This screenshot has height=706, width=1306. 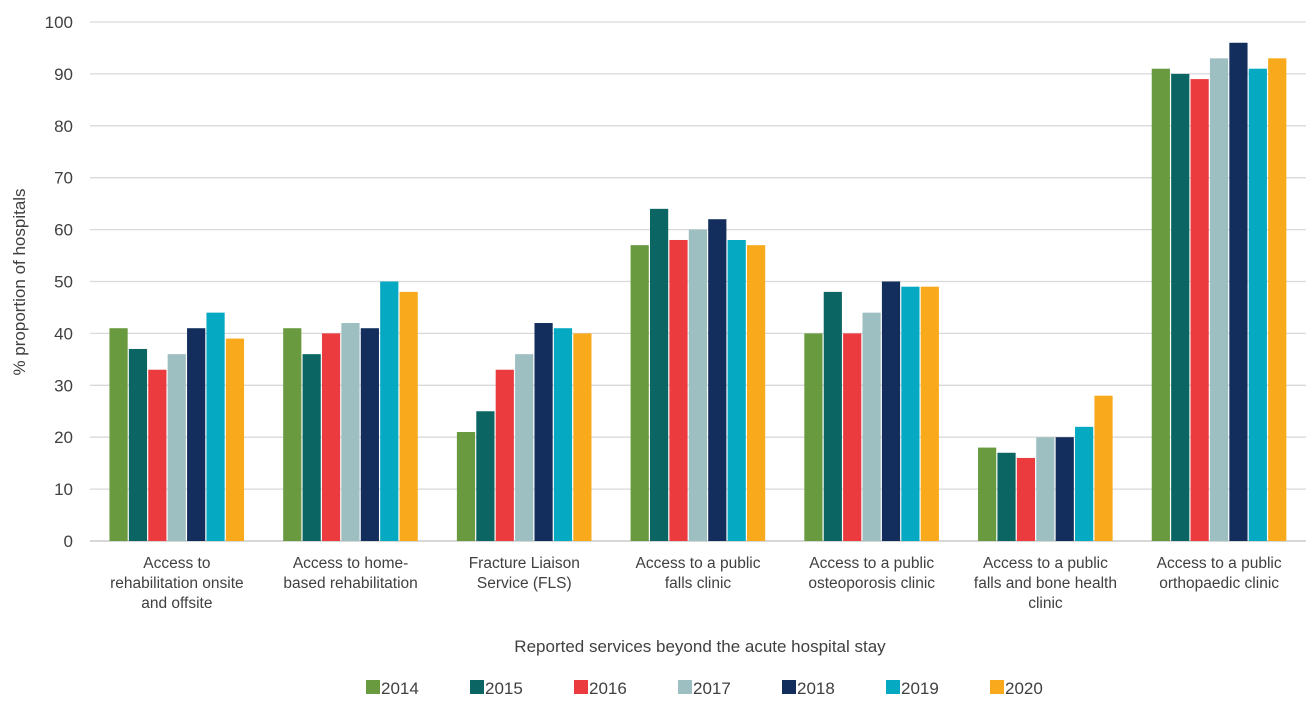 I want to click on y-tick-label: 60, so click(x=63, y=230).